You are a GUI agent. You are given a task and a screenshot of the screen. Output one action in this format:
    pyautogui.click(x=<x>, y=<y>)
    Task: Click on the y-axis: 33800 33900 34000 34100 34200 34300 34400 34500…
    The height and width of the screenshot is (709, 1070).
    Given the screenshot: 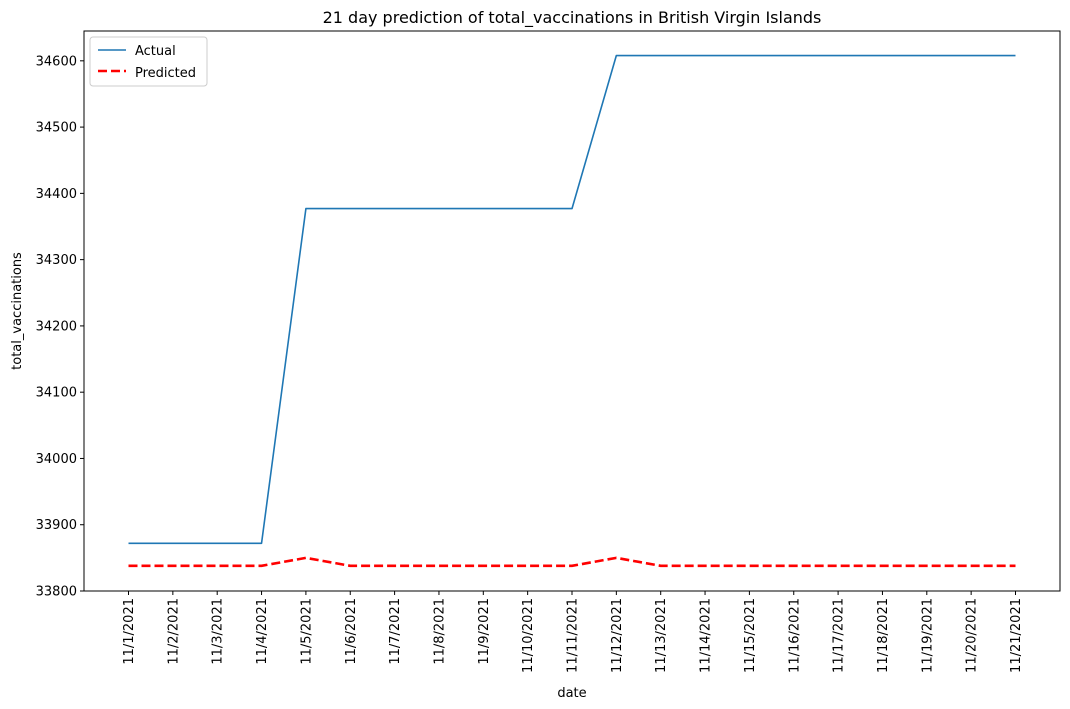 What is the action you would take?
    pyautogui.click(x=60, y=327)
    